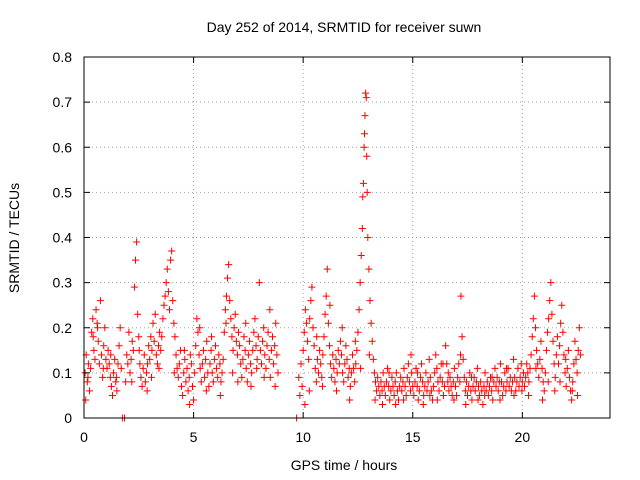 The image size is (640, 480). I want to click on x-tick-label: 20, so click(523, 437).